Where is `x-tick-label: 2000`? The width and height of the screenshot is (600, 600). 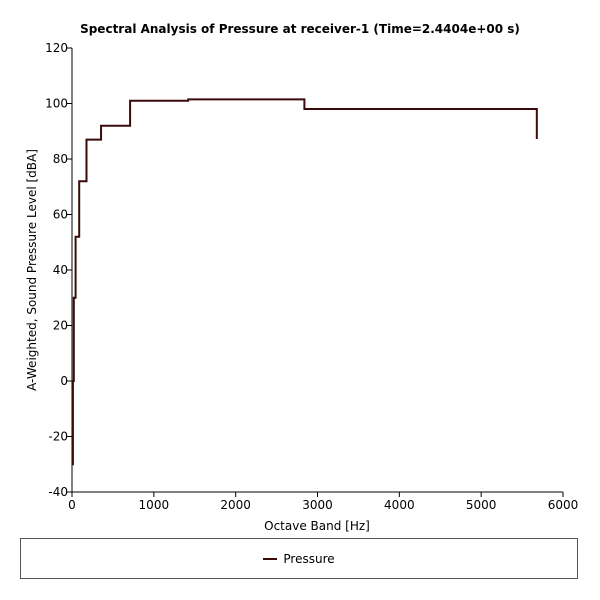 x-tick-label: 2000 is located at coordinates (235, 505).